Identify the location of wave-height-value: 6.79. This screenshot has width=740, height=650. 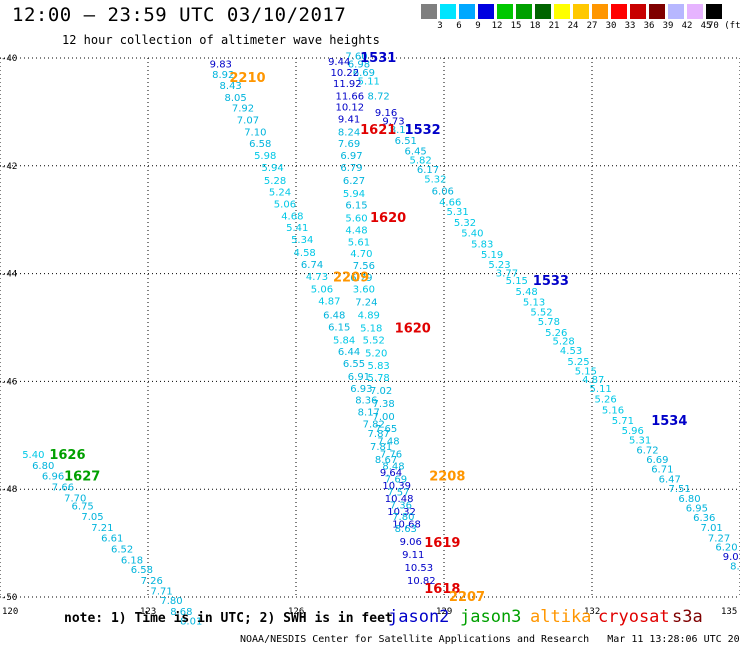
(361, 278).